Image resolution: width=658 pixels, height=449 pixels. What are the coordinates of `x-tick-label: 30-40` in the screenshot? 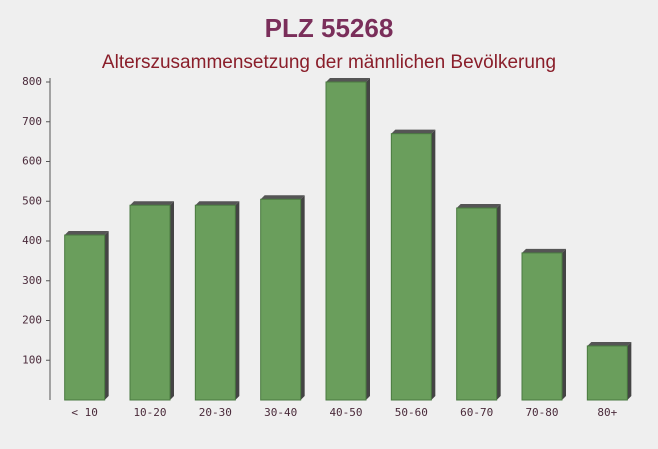 It's located at (280, 412).